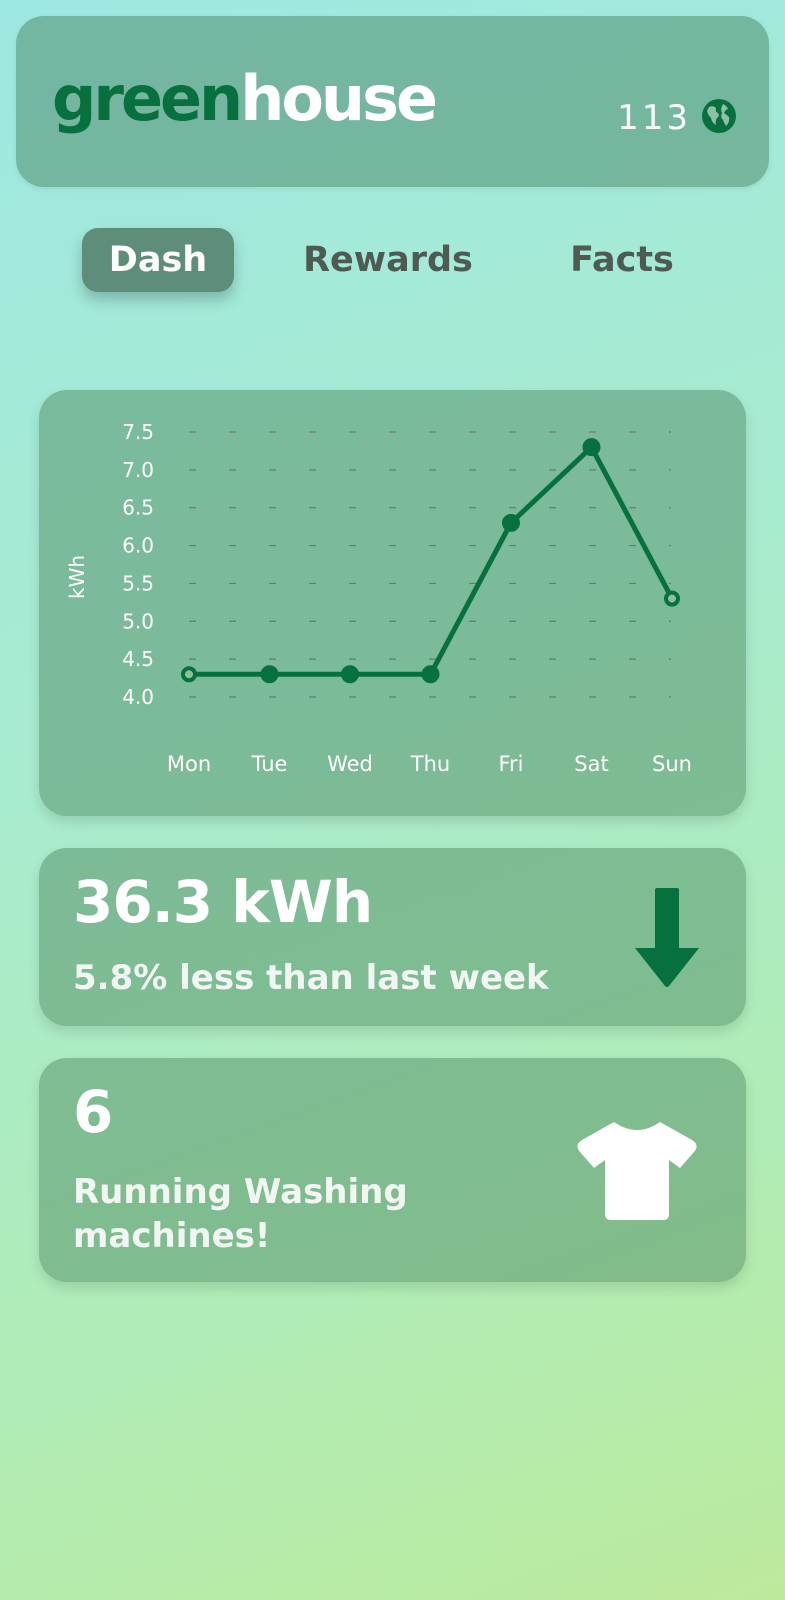 This screenshot has width=785, height=1600. What do you see at coordinates (622, 260) in the screenshot?
I see `tab-facts: Facts` at bounding box center [622, 260].